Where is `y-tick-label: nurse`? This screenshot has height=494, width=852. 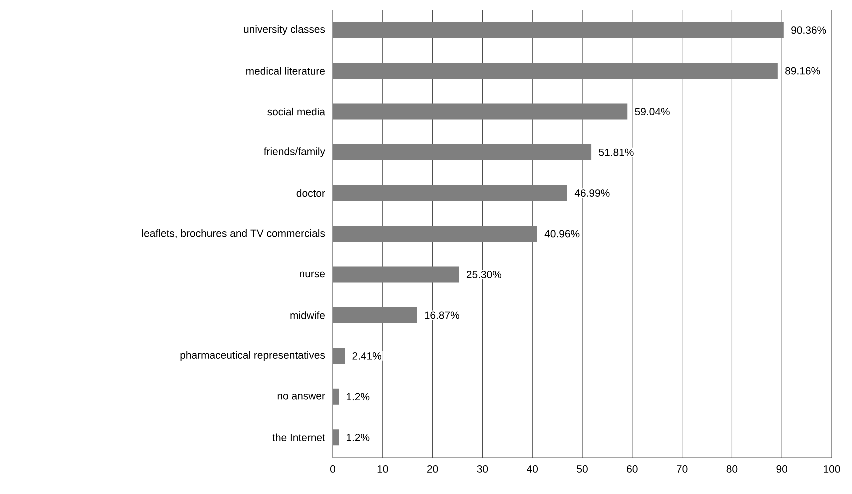
y-tick-label: nurse is located at coordinates (313, 275).